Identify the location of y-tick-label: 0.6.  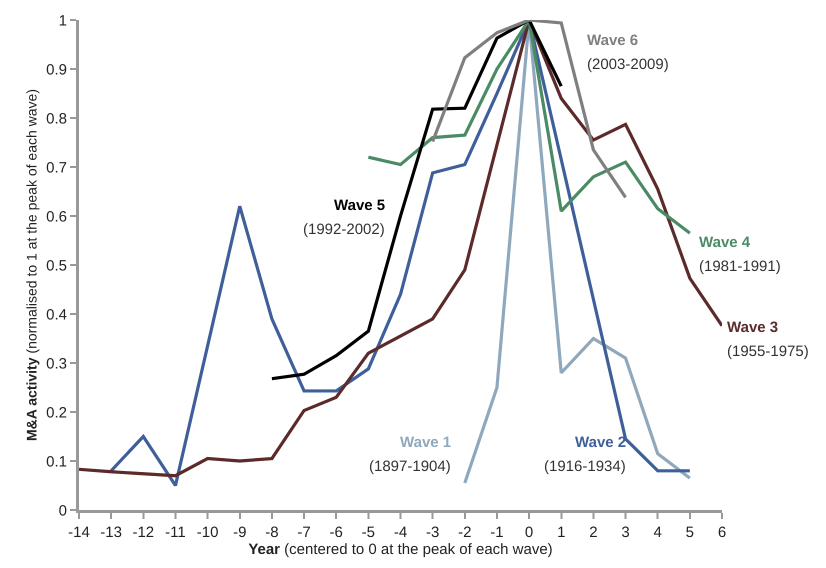
(56, 217).